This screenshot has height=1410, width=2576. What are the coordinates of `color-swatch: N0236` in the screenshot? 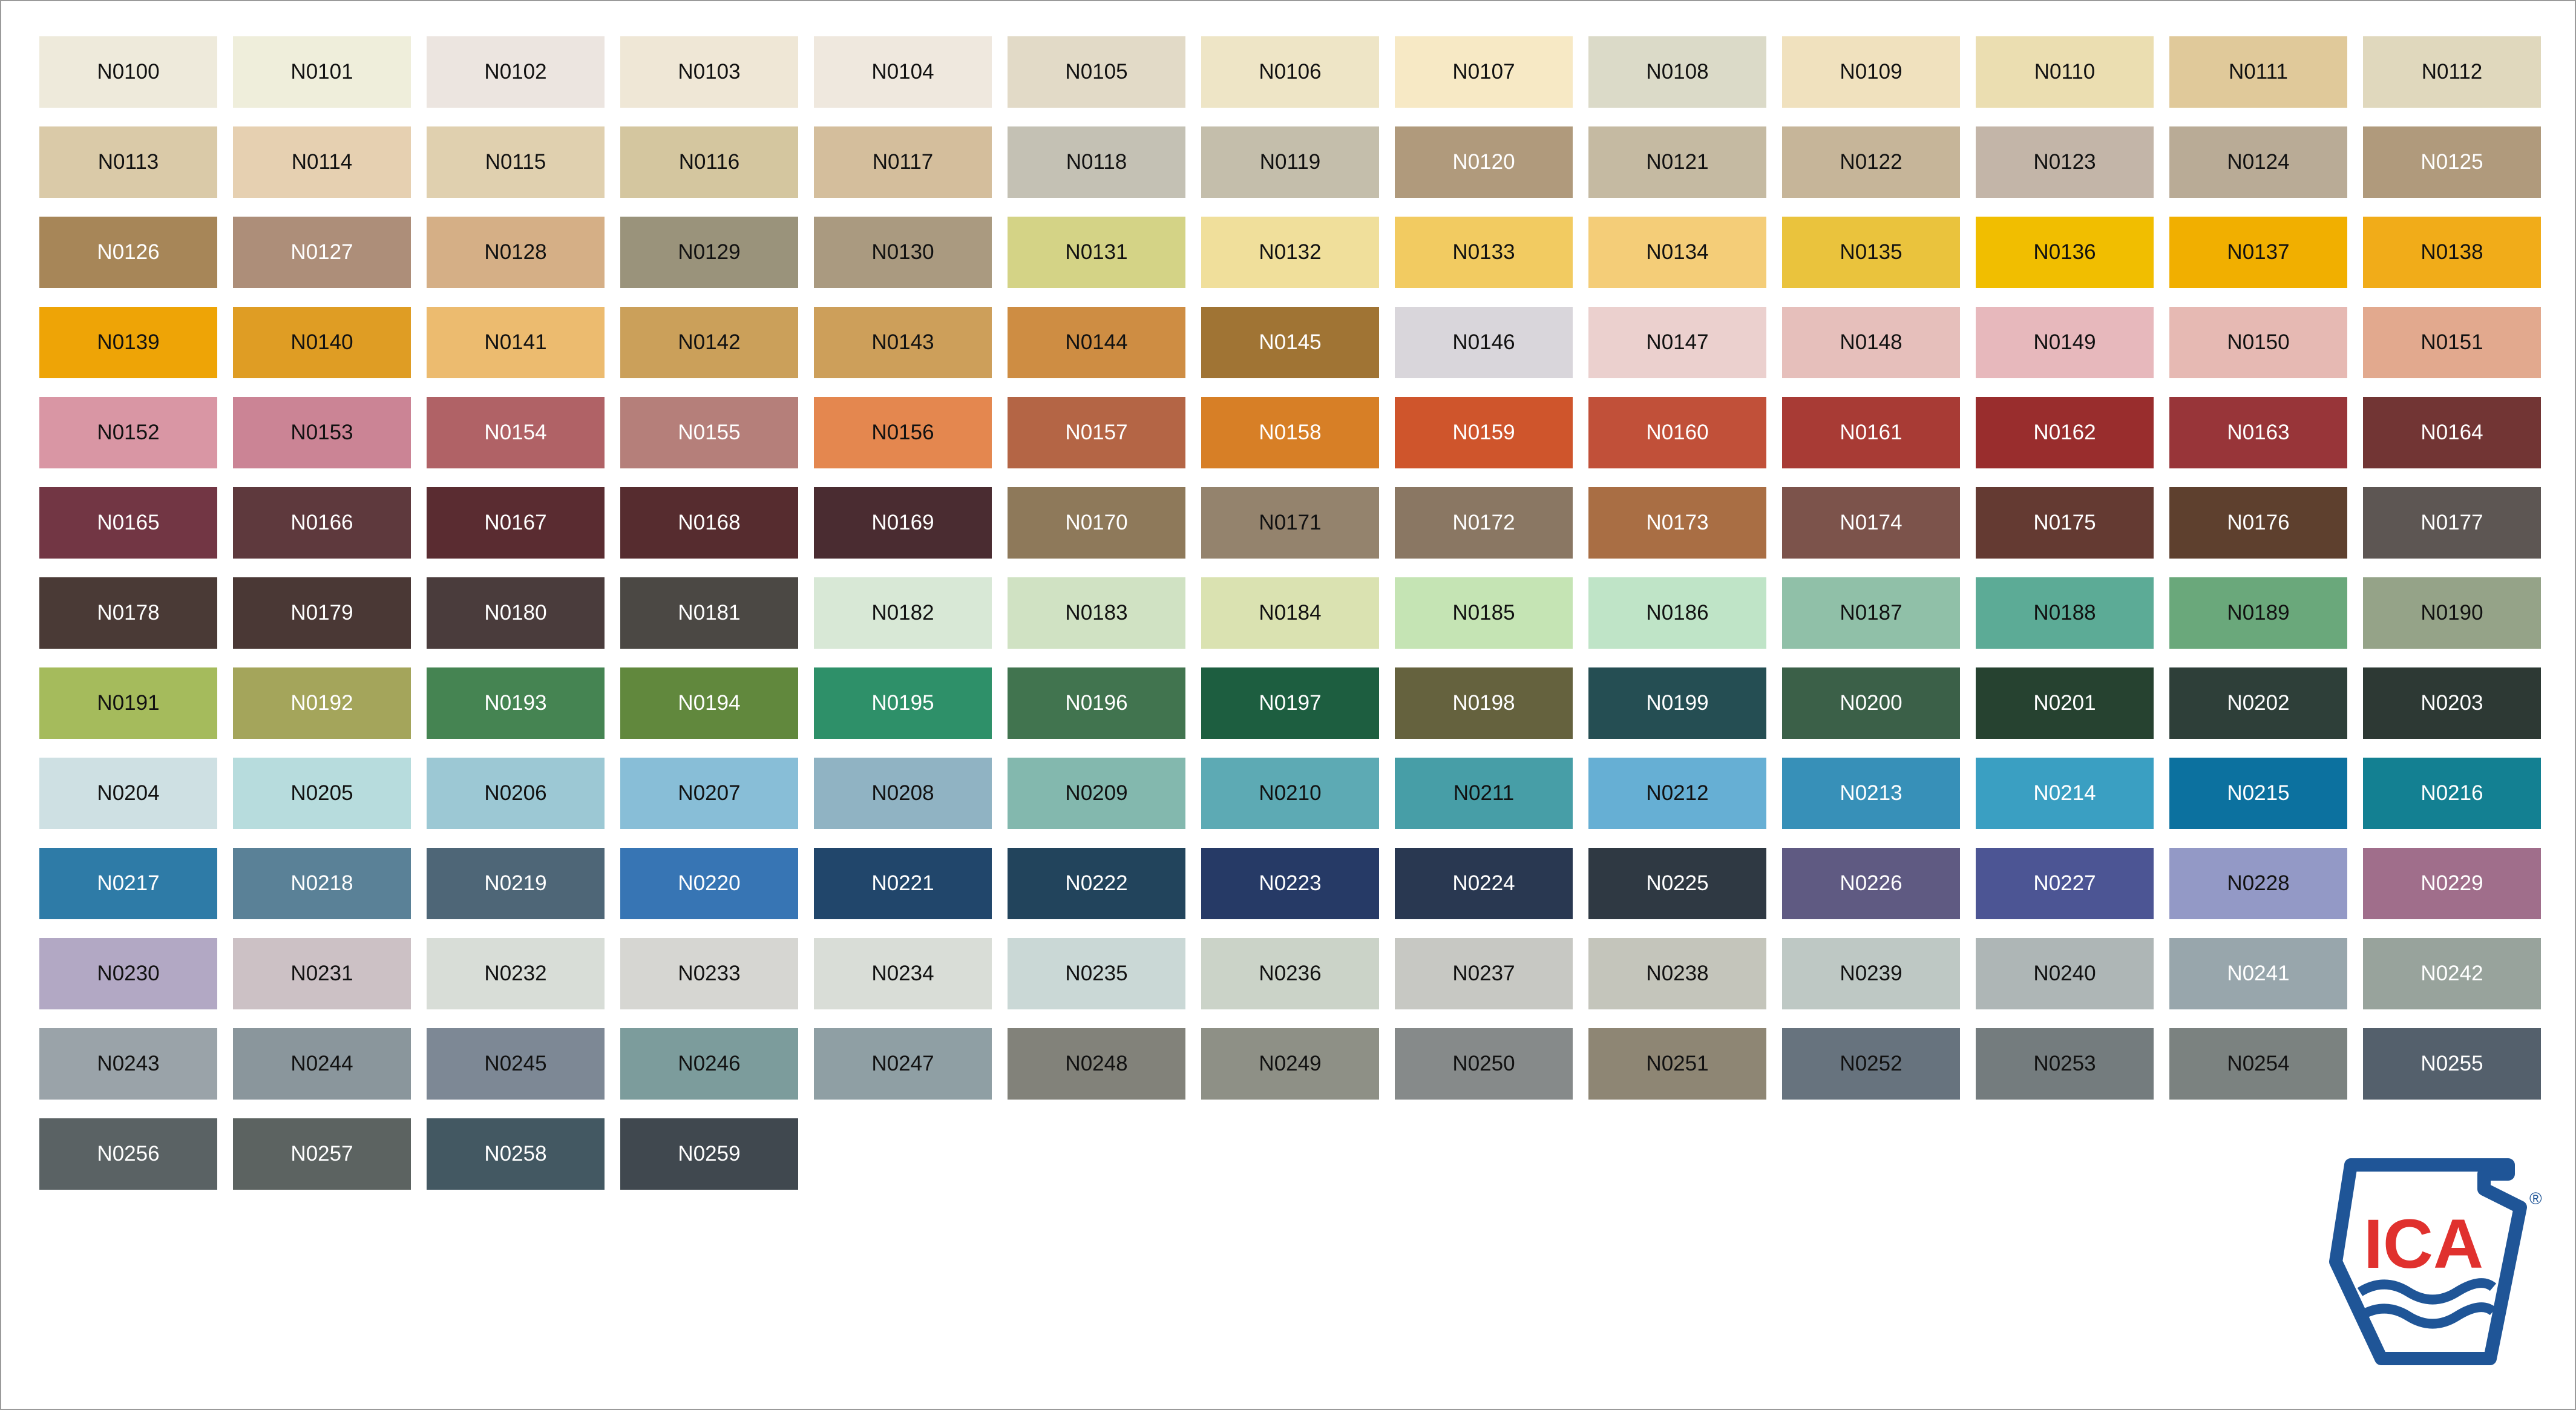 It's located at (1290, 974).